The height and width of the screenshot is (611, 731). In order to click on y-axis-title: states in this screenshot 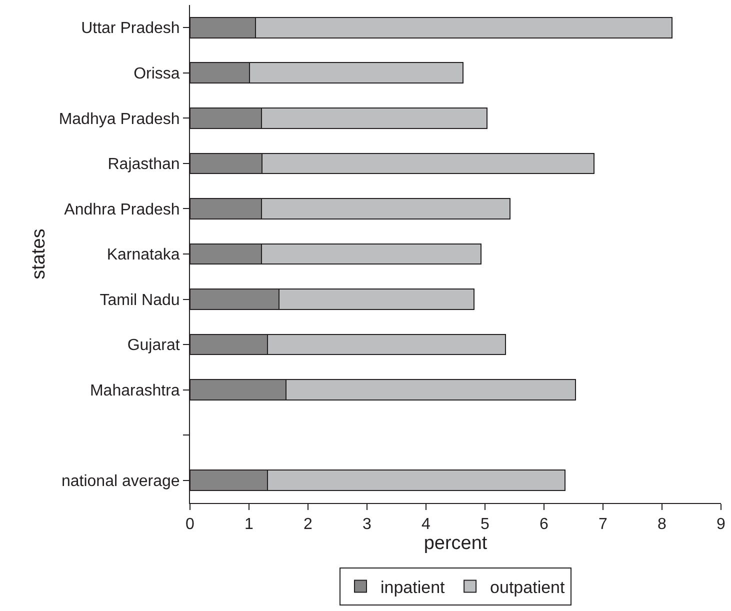, I will do `click(39, 254)`.